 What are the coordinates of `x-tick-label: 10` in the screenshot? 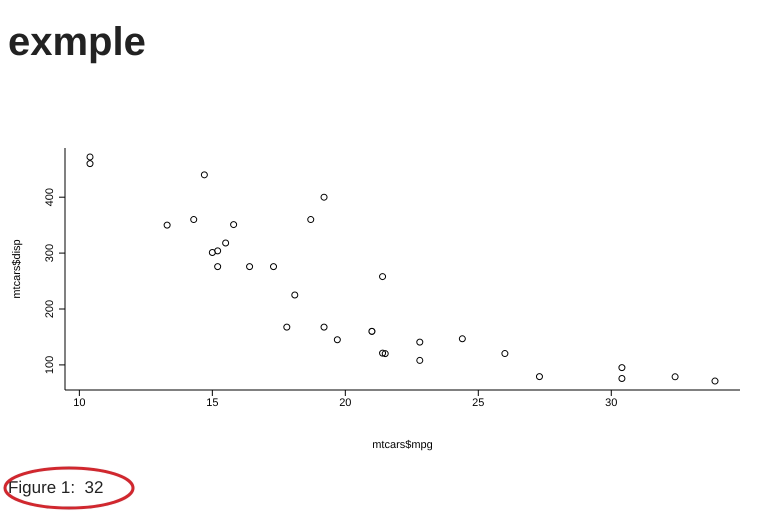 It's located at (79, 402).